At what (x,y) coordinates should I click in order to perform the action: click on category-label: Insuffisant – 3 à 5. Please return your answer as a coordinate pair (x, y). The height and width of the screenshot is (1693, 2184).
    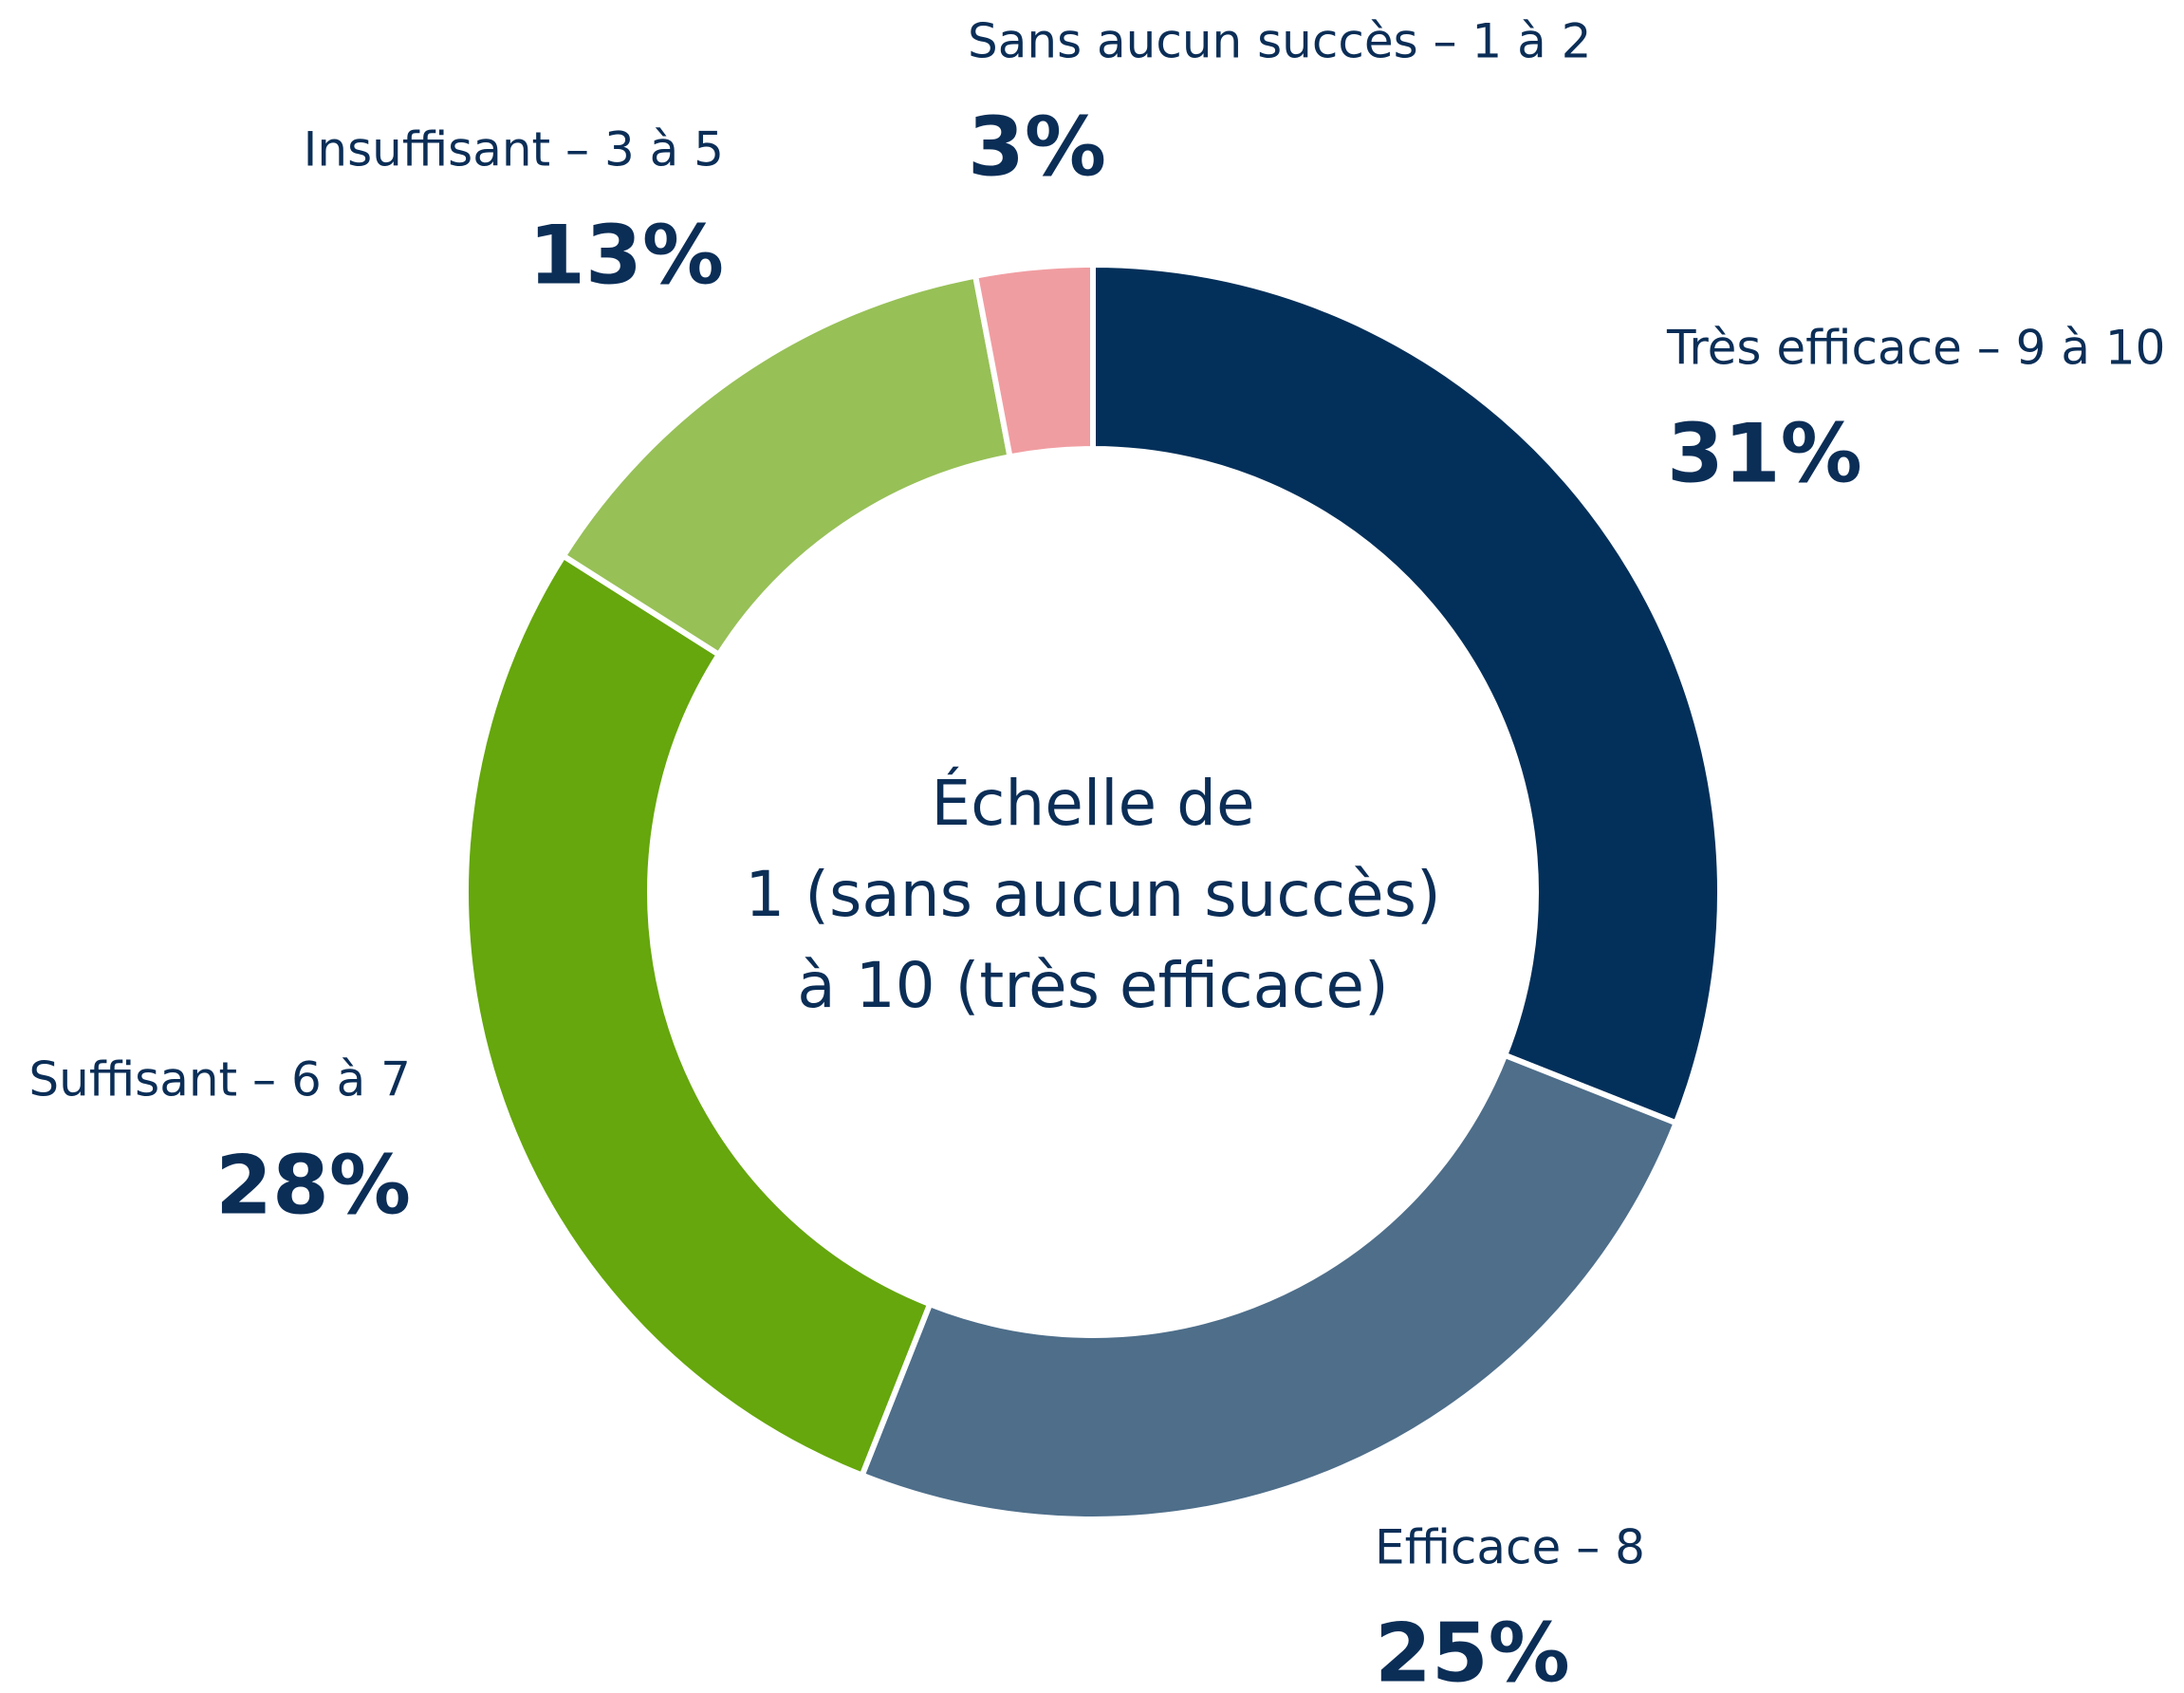
    Looking at the image, I should click on (514, 150).